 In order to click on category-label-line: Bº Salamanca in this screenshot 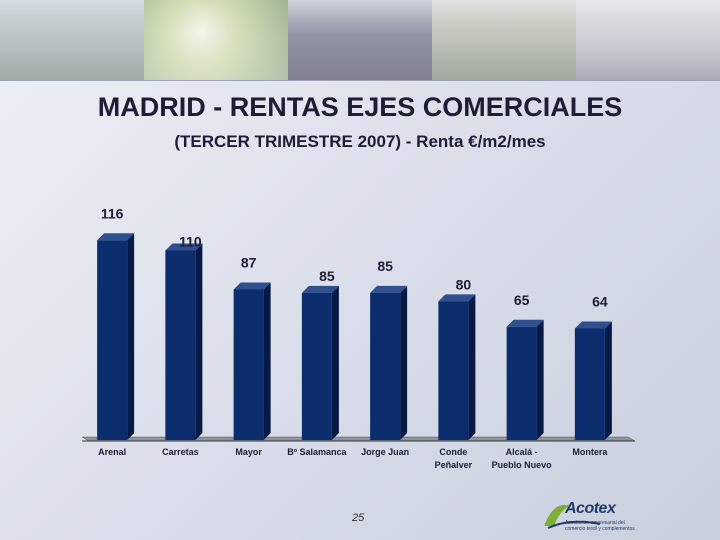, I will do `click(317, 452)`.